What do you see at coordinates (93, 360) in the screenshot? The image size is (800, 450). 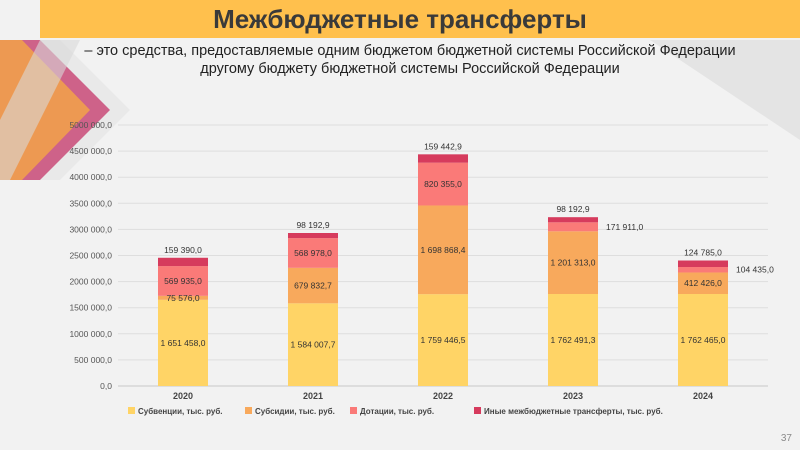 I see `y-tick-label: 500 000,0` at bounding box center [93, 360].